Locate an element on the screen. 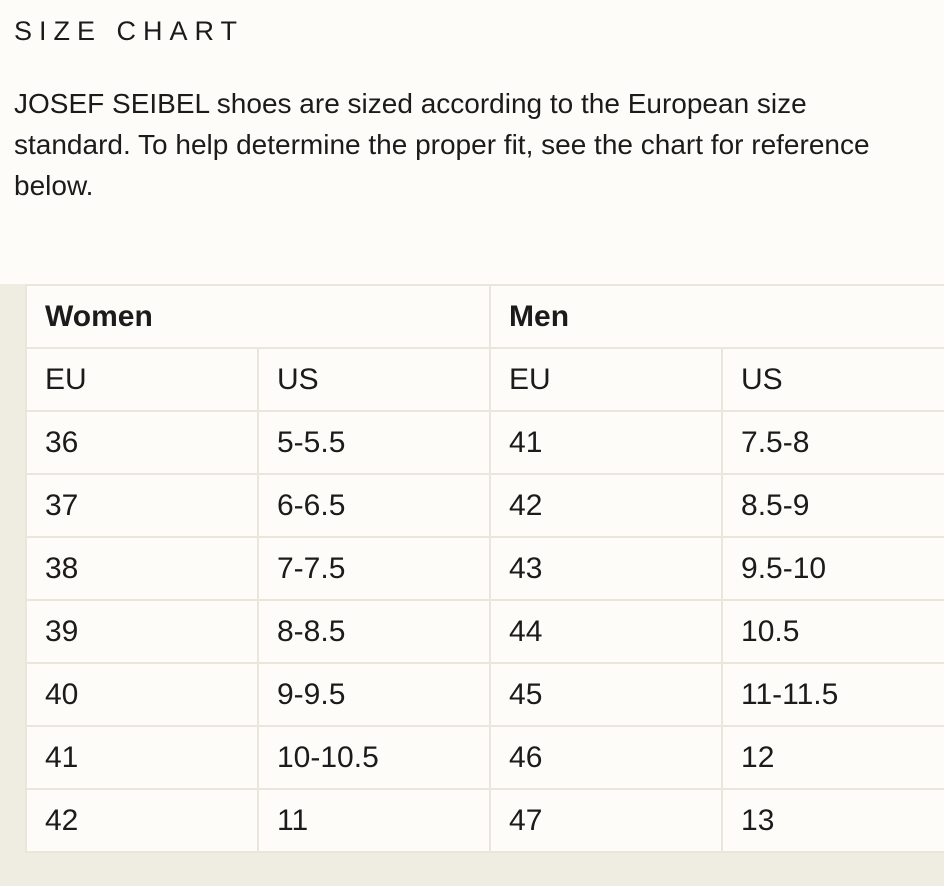 The image size is (944, 886). table-row: 38 7-7.5 43 9.5-10 is located at coordinates (484, 568).